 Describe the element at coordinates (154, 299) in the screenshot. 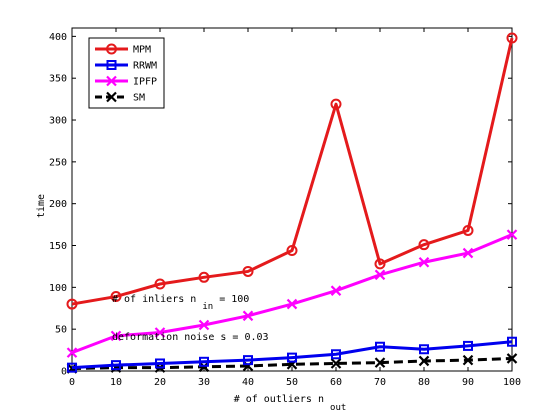

I see `annotation-inliers-text: # of inliers n` at that location.